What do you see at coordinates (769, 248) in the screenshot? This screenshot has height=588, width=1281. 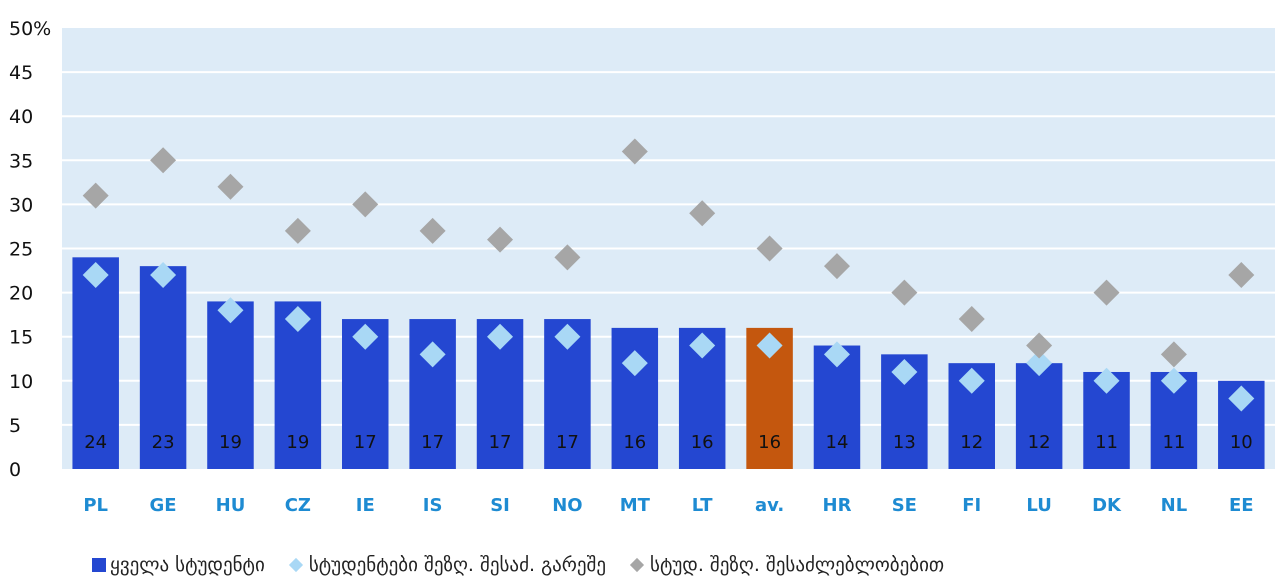 I see `marker-with-disability-av` at bounding box center [769, 248].